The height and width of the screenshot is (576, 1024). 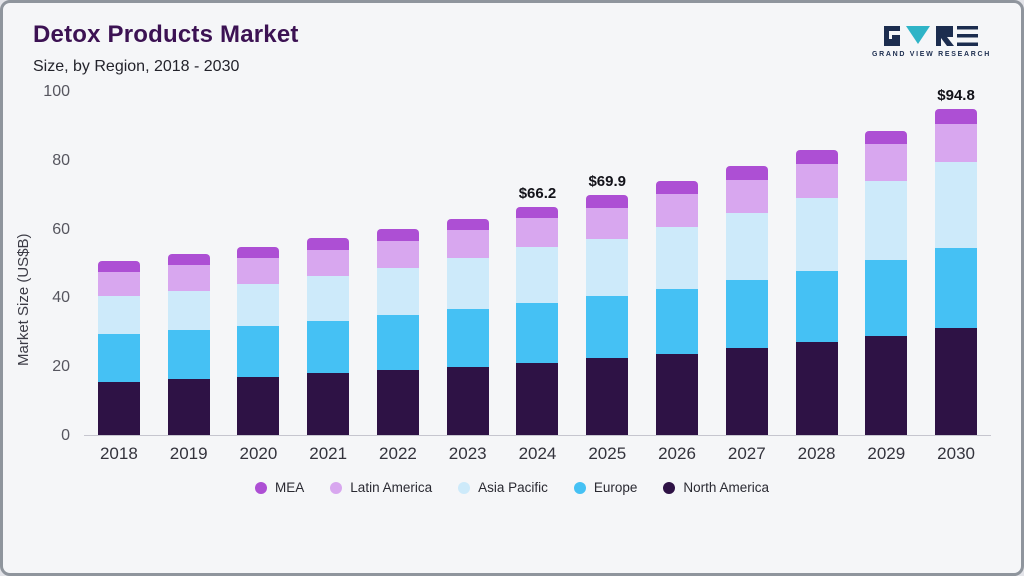 What do you see at coordinates (258, 453) in the screenshot?
I see `x-axis-label-2020: 2020` at bounding box center [258, 453].